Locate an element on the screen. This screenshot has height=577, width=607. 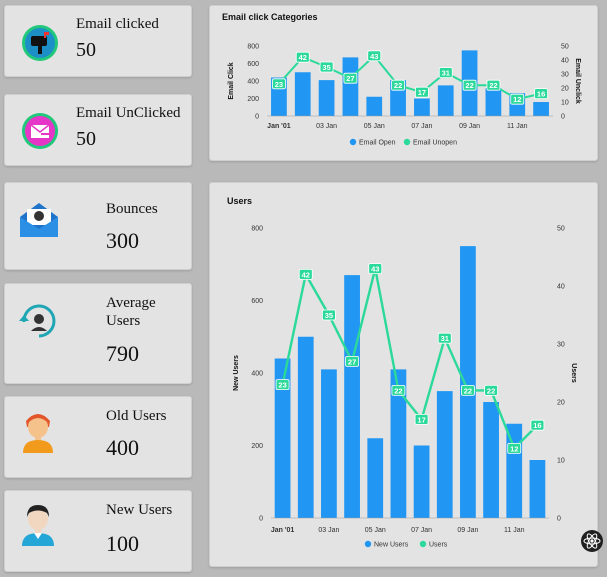
y-axis-title: New Users is located at coordinates (236, 373).